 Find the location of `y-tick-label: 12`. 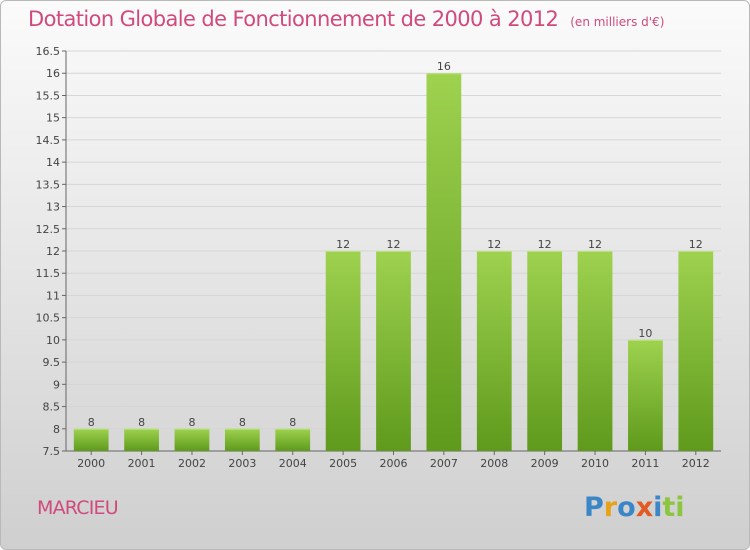

y-tick-label: 12 is located at coordinates (53, 251).